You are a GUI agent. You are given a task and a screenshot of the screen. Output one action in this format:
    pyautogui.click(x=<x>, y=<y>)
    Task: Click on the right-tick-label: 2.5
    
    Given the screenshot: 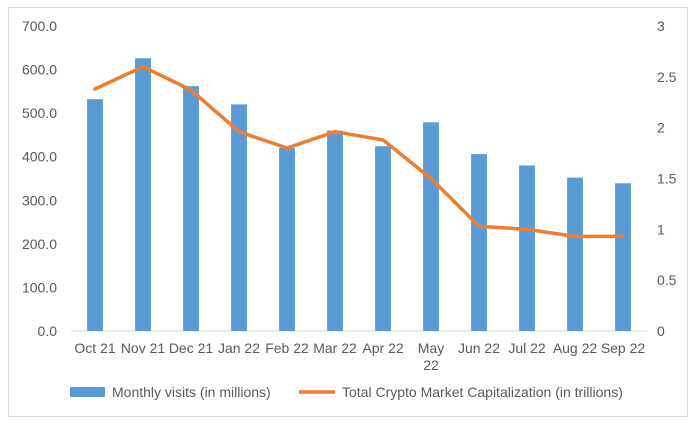 What is the action you would take?
    pyautogui.click(x=667, y=77)
    